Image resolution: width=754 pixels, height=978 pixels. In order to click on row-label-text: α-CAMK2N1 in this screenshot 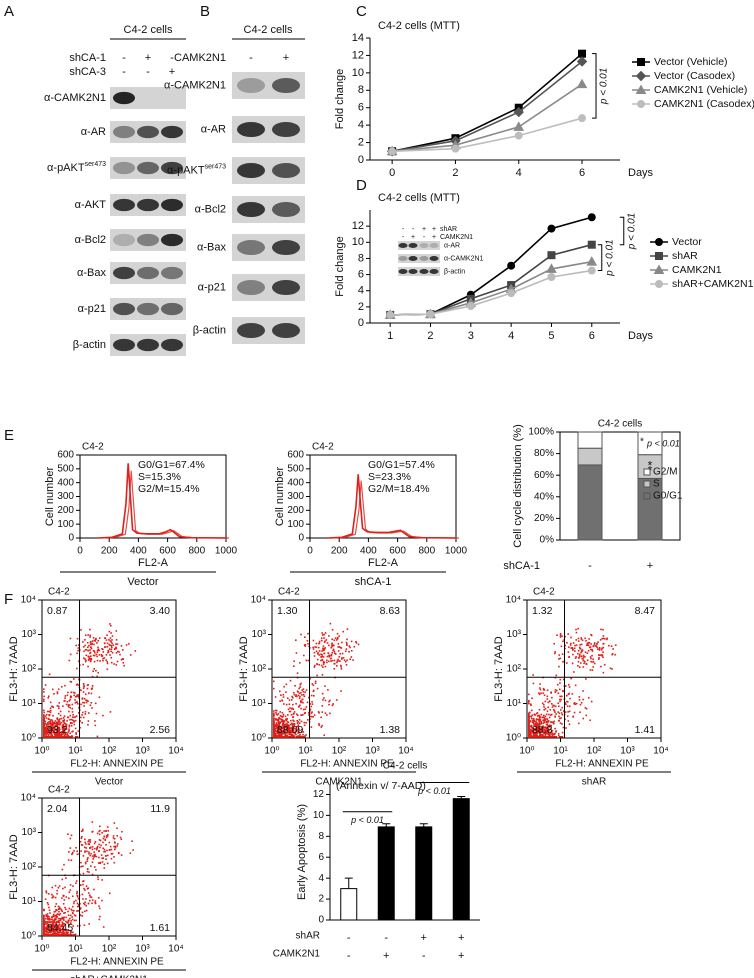, I will do `click(195, 85)`.